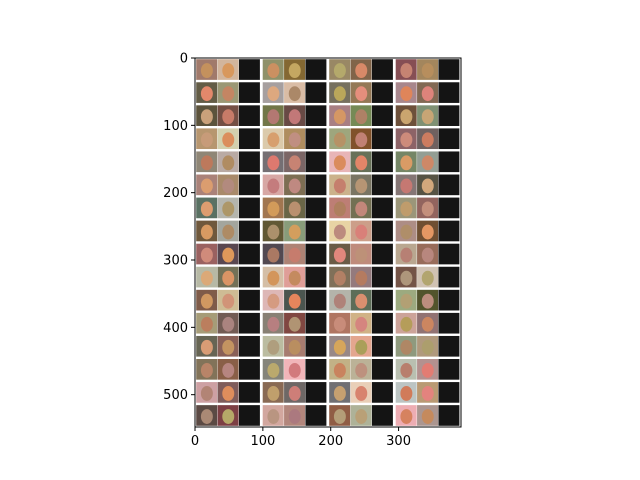  Describe the element at coordinates (301, 438) in the screenshot. I see `x-axis: 0 100 200 300` at that location.